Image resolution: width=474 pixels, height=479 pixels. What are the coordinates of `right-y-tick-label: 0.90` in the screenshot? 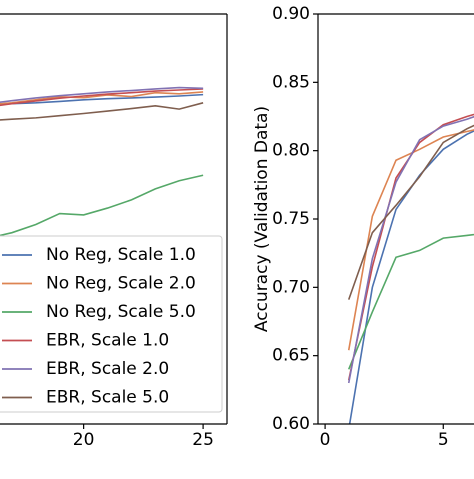 It's located at (291, 14).